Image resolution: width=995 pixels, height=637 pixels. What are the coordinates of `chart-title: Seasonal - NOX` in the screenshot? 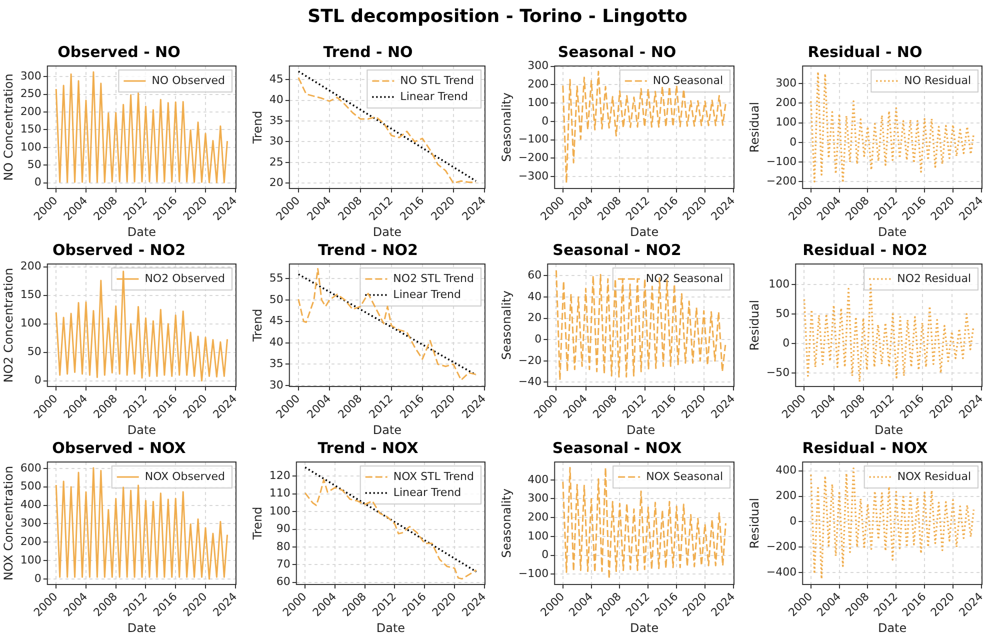 It's located at (617, 447).